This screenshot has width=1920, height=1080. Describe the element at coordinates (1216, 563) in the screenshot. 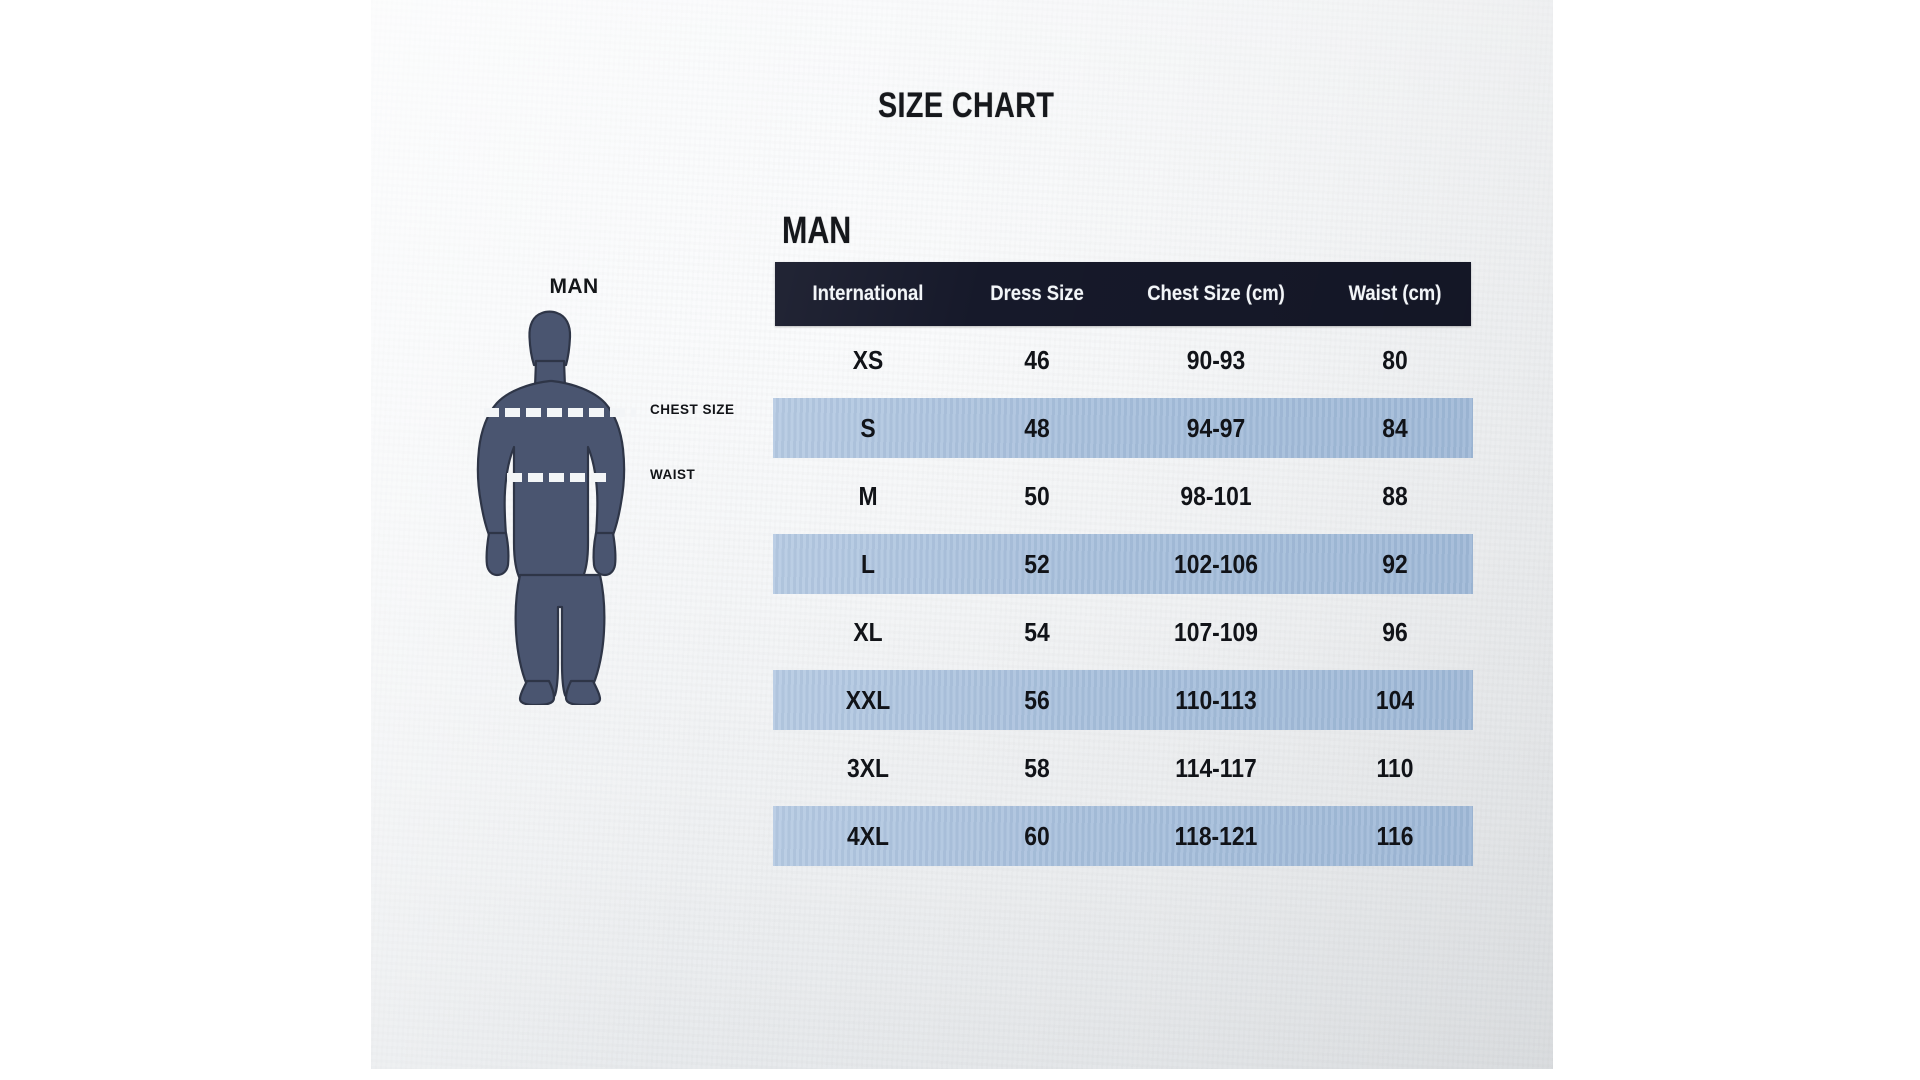

I see `cell-chest-size: 102-106` at that location.